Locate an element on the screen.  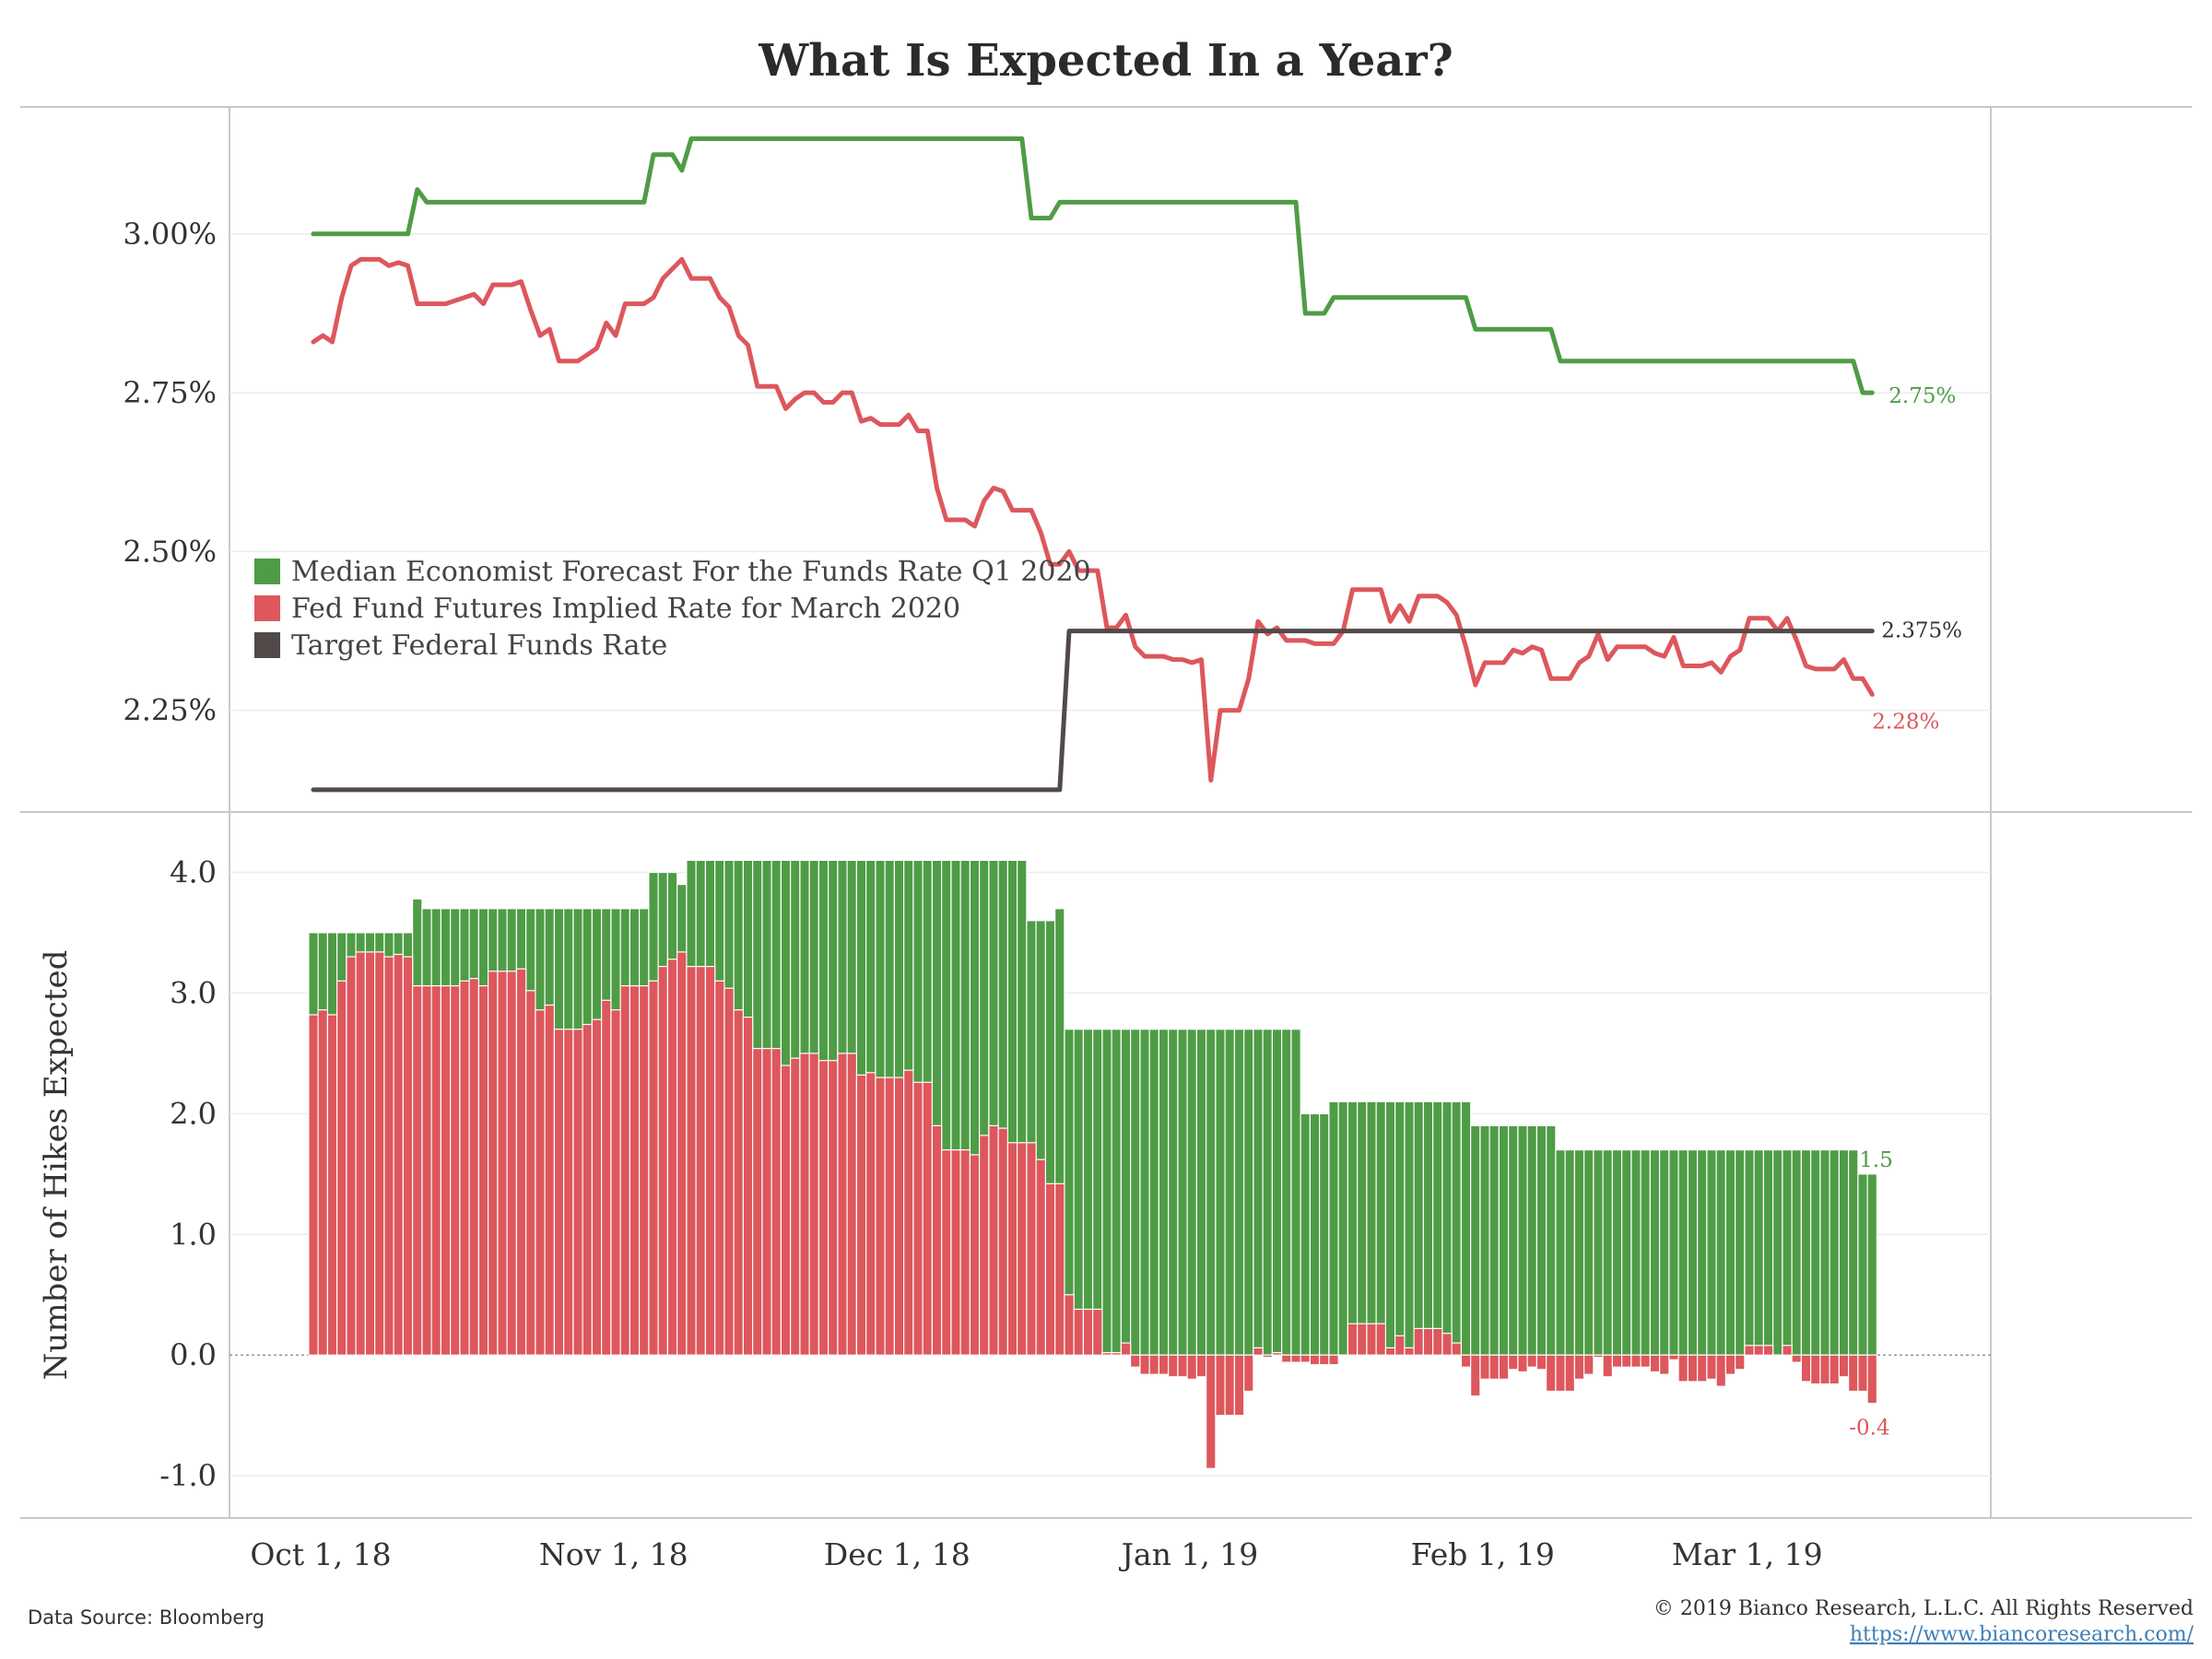
bar-end-label-green: 1.5 is located at coordinates (1876, 1160).